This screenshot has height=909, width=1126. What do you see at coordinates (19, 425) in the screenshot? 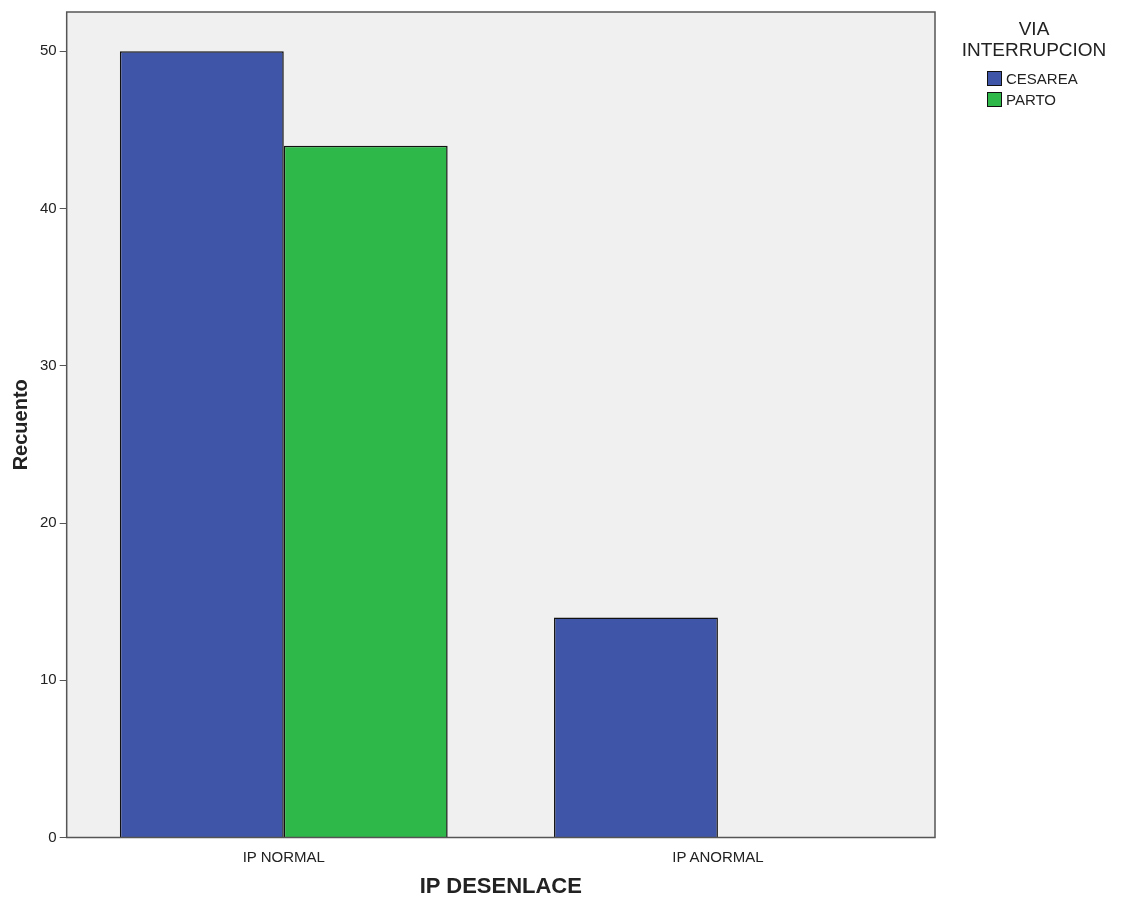
I see `y-axis-title: Recuento` at bounding box center [19, 425].